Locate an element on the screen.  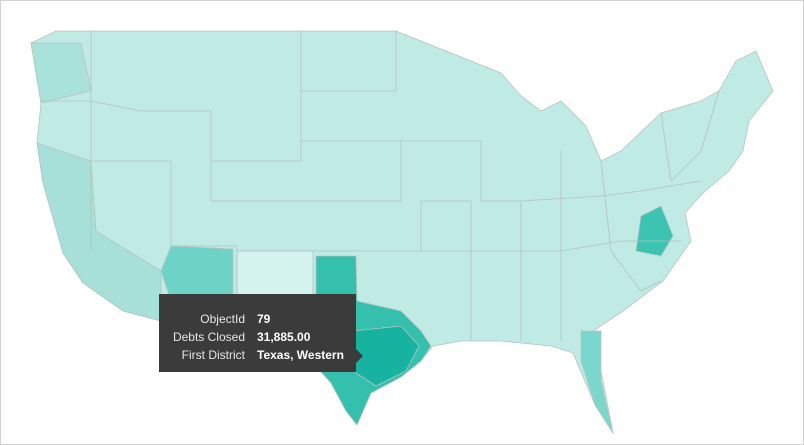
tooltip-row: Debts Closed 31,885.00 is located at coordinates (257, 339).